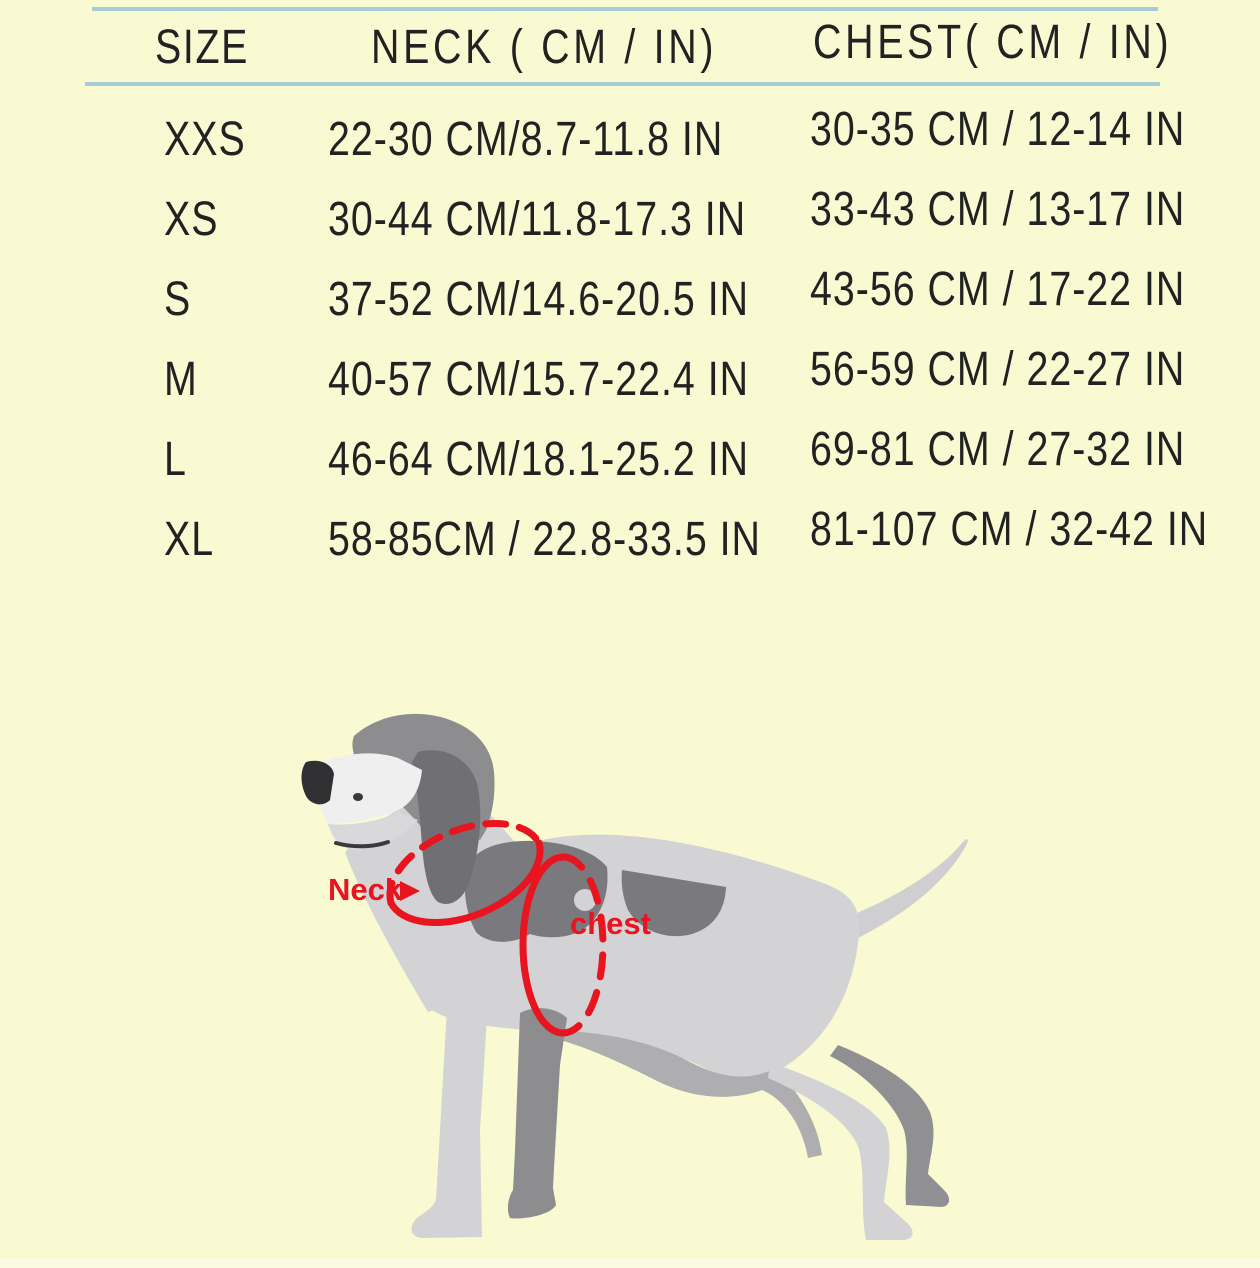  I want to click on dog-far-front-leg, so click(537, 1113).